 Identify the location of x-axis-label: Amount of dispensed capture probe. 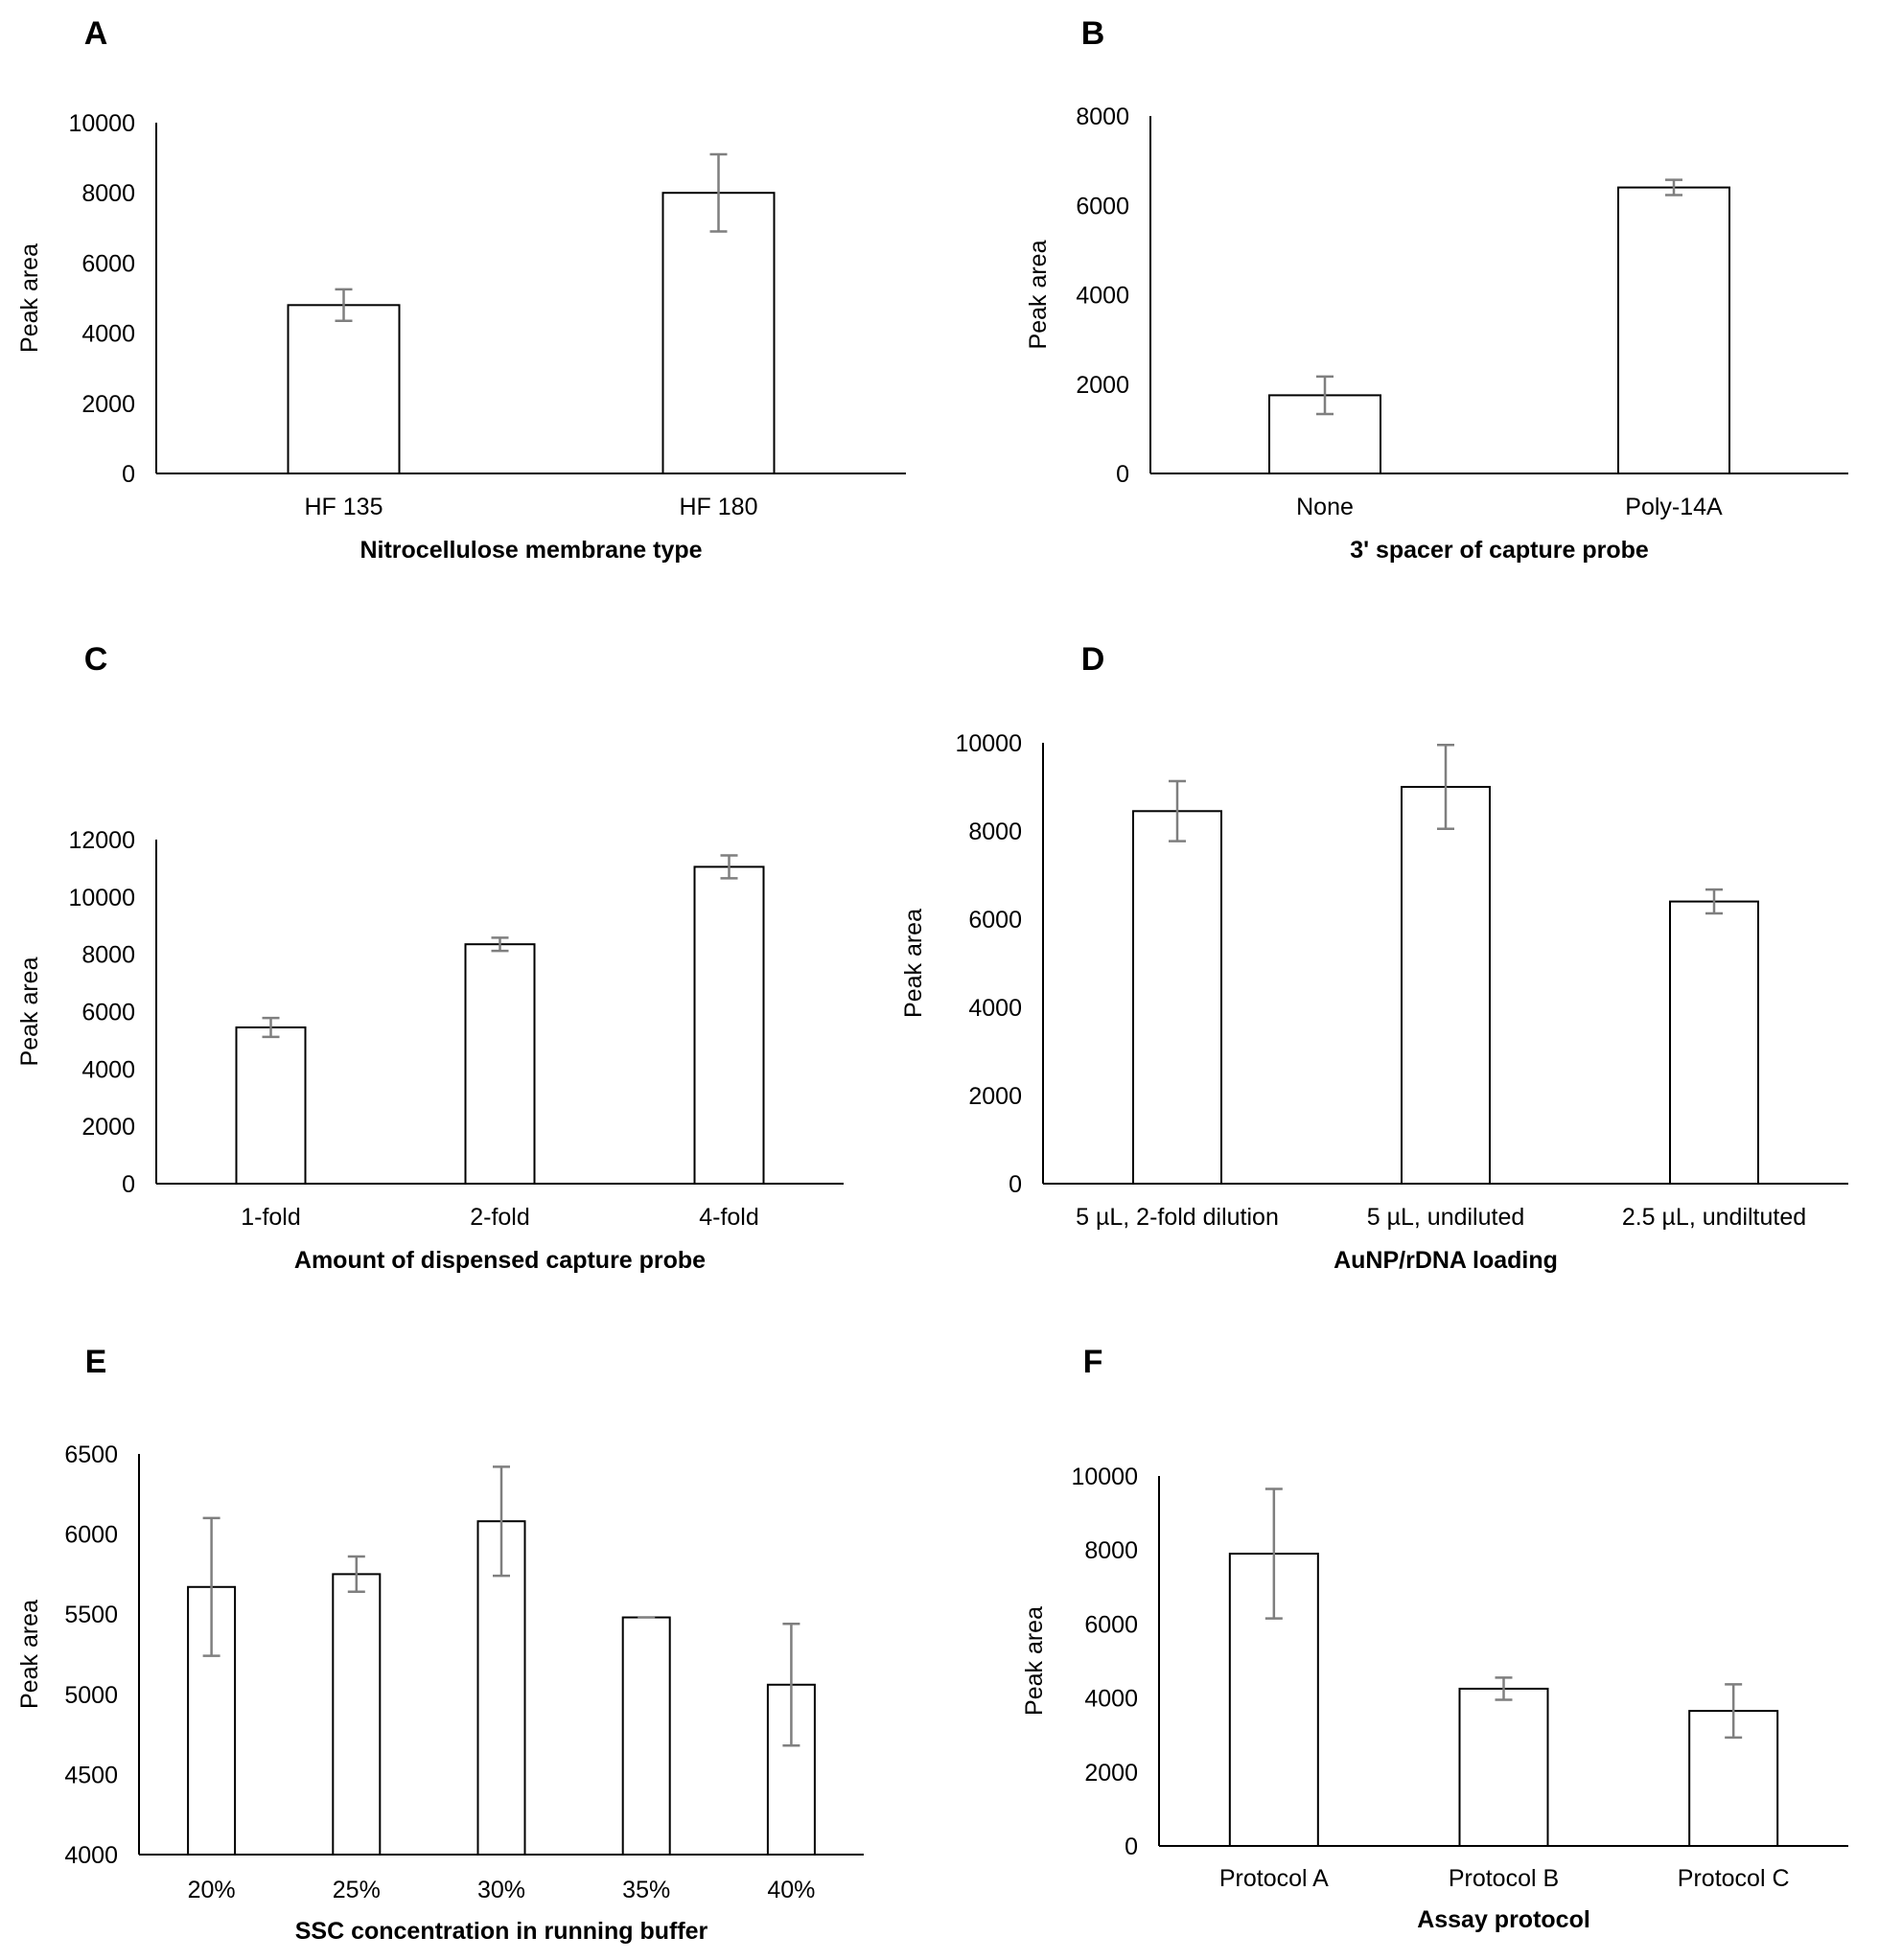
(500, 1260).